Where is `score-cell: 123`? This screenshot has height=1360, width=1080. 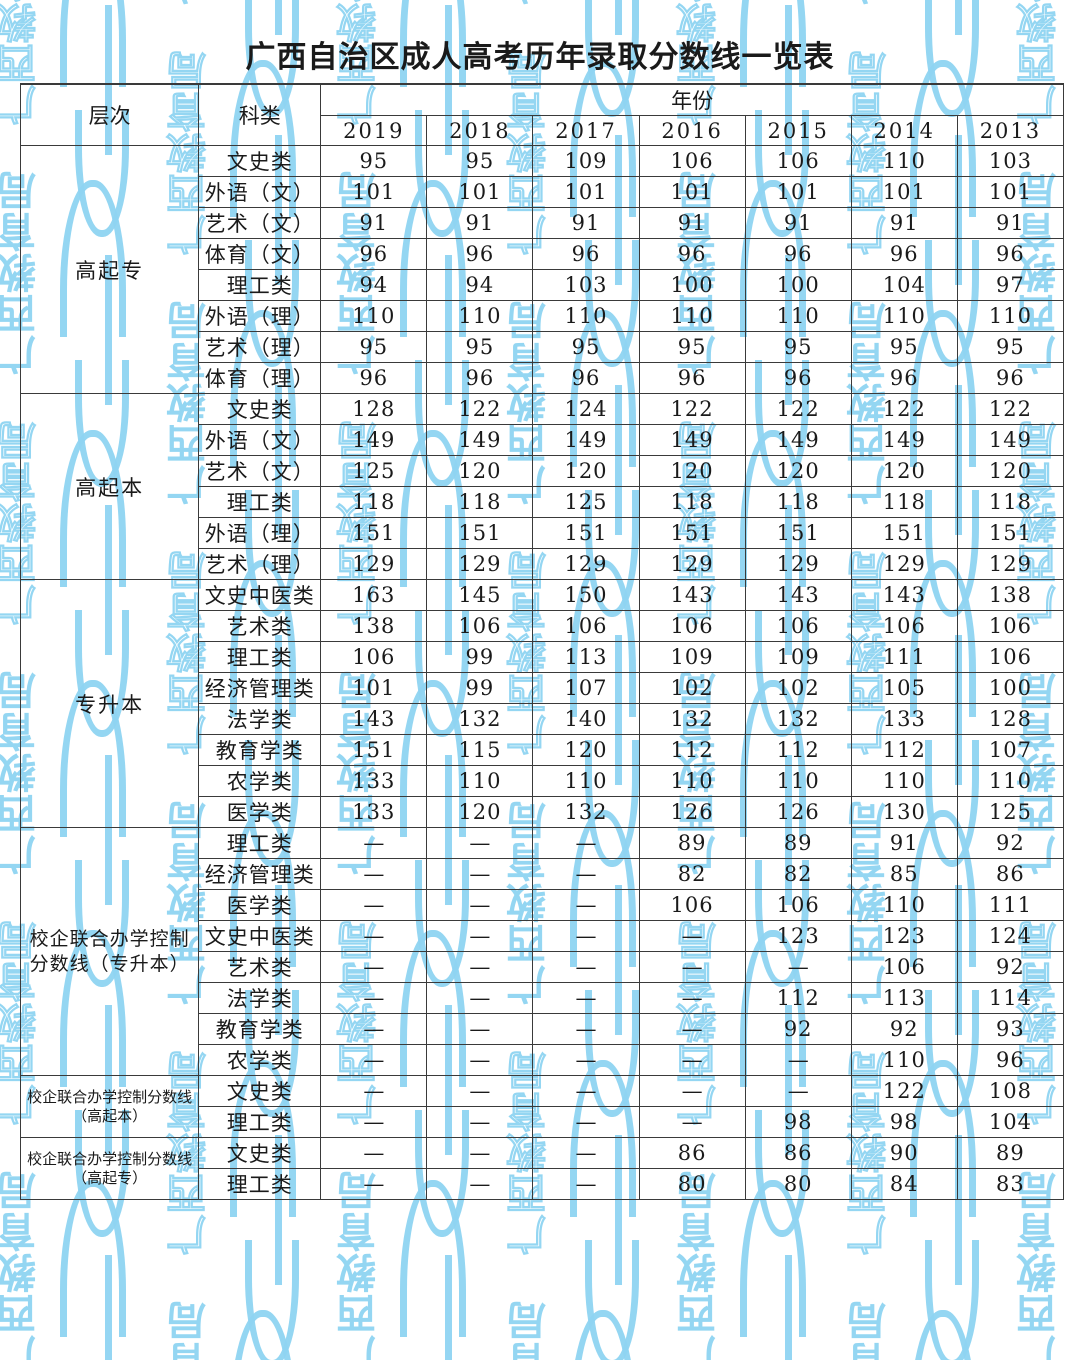
score-cell: 123 is located at coordinates (798, 936).